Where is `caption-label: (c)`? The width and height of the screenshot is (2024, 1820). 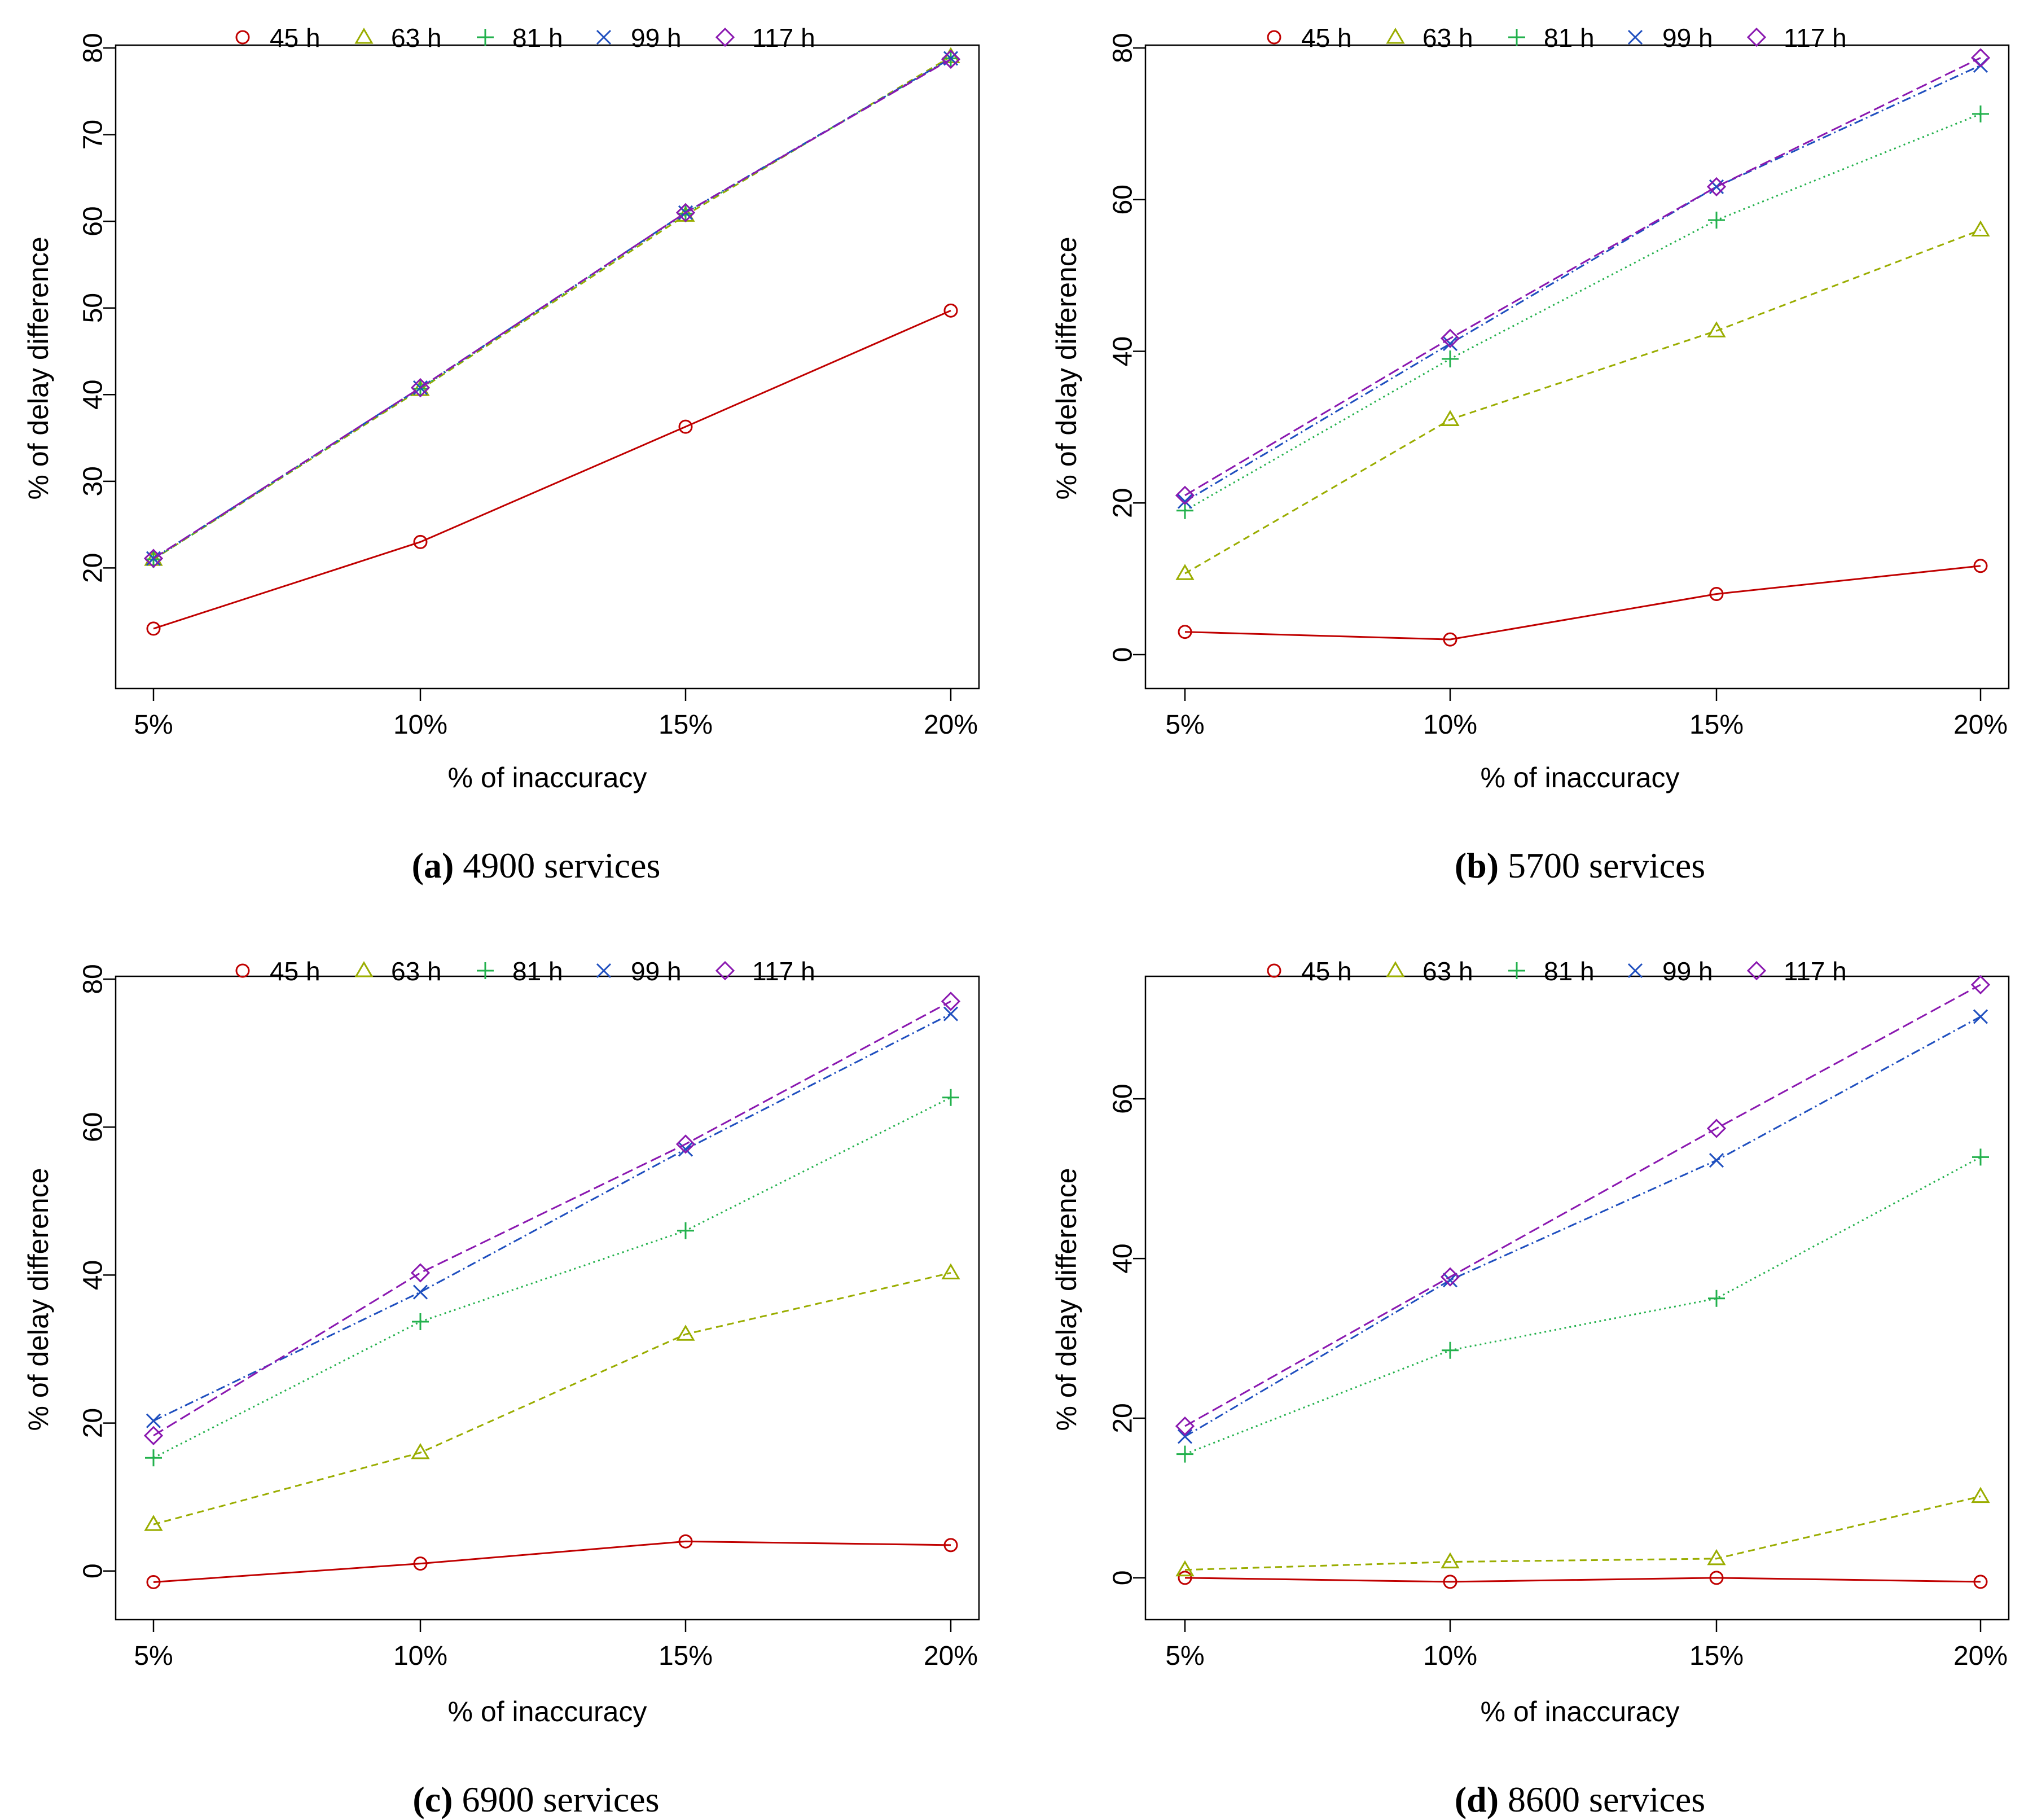 caption-label: (c) is located at coordinates (432, 1799).